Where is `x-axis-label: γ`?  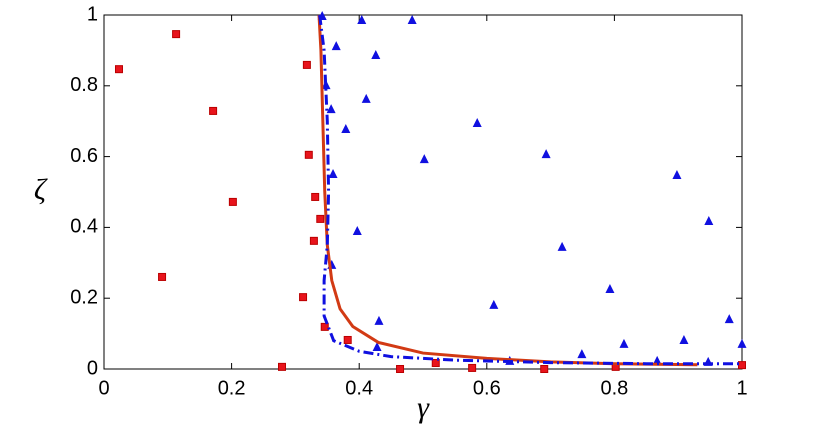
x-axis-label: γ is located at coordinates (423, 407).